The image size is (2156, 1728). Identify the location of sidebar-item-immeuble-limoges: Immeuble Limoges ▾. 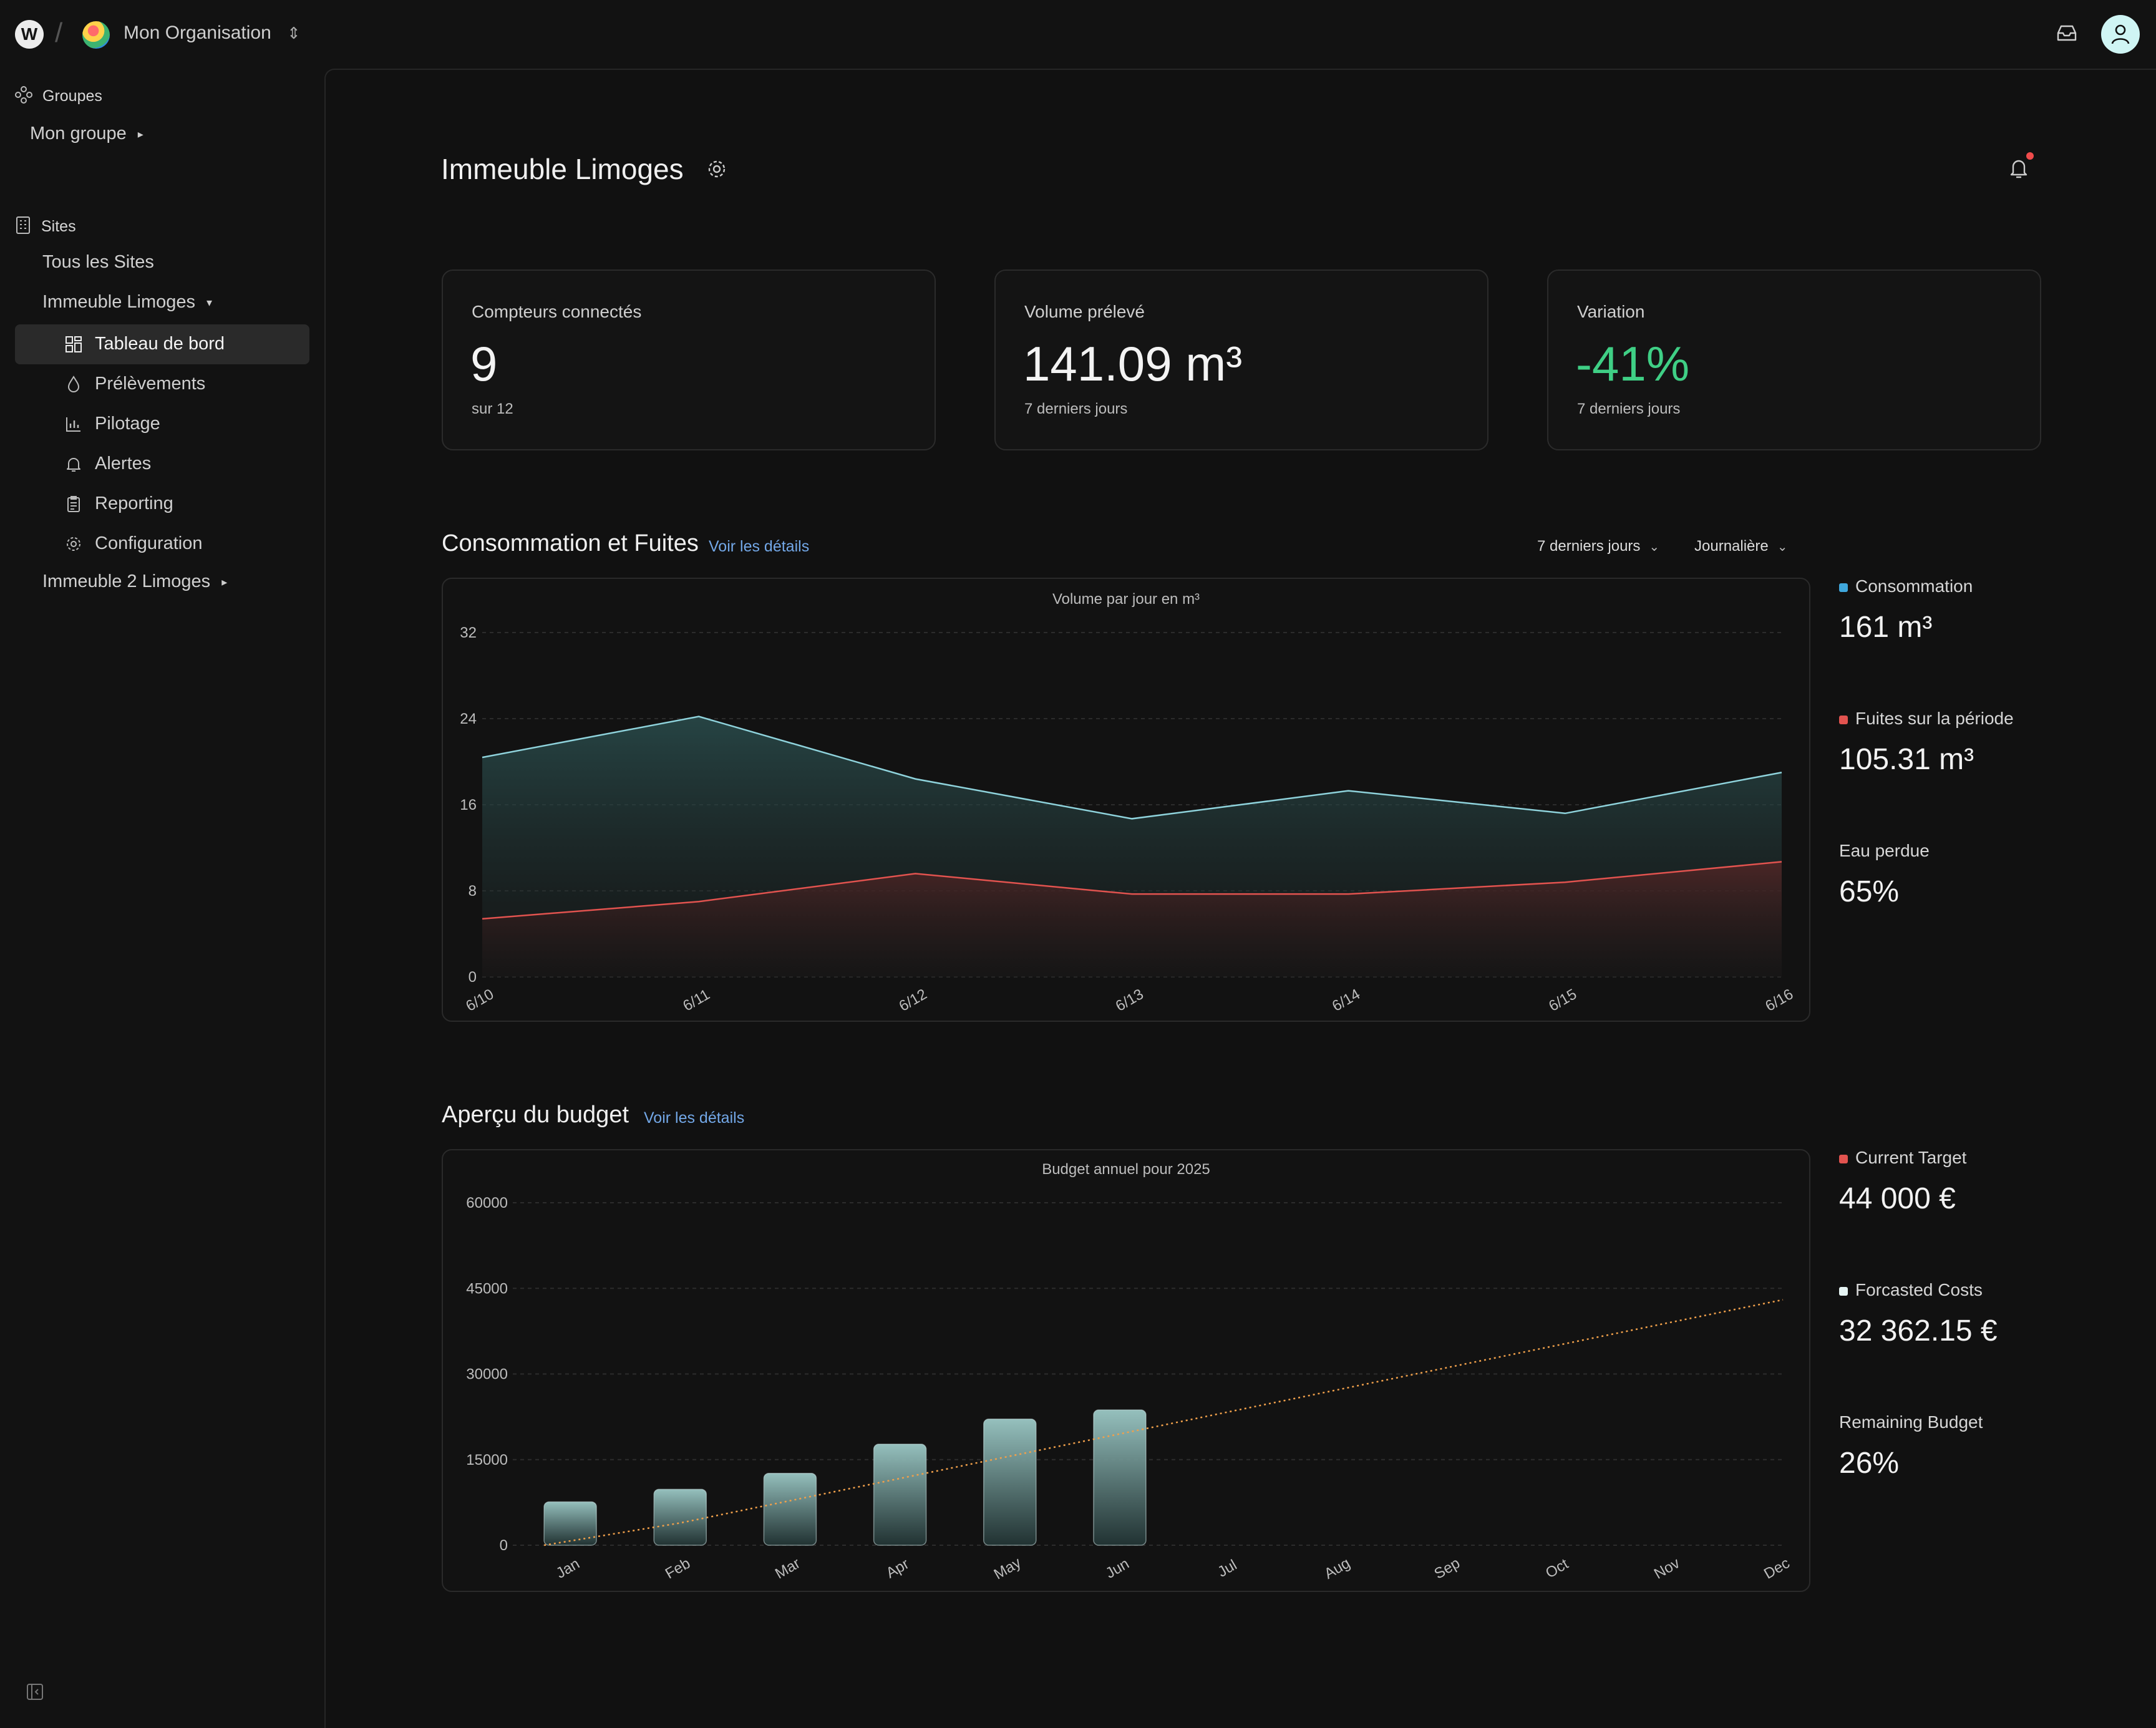
(127, 302).